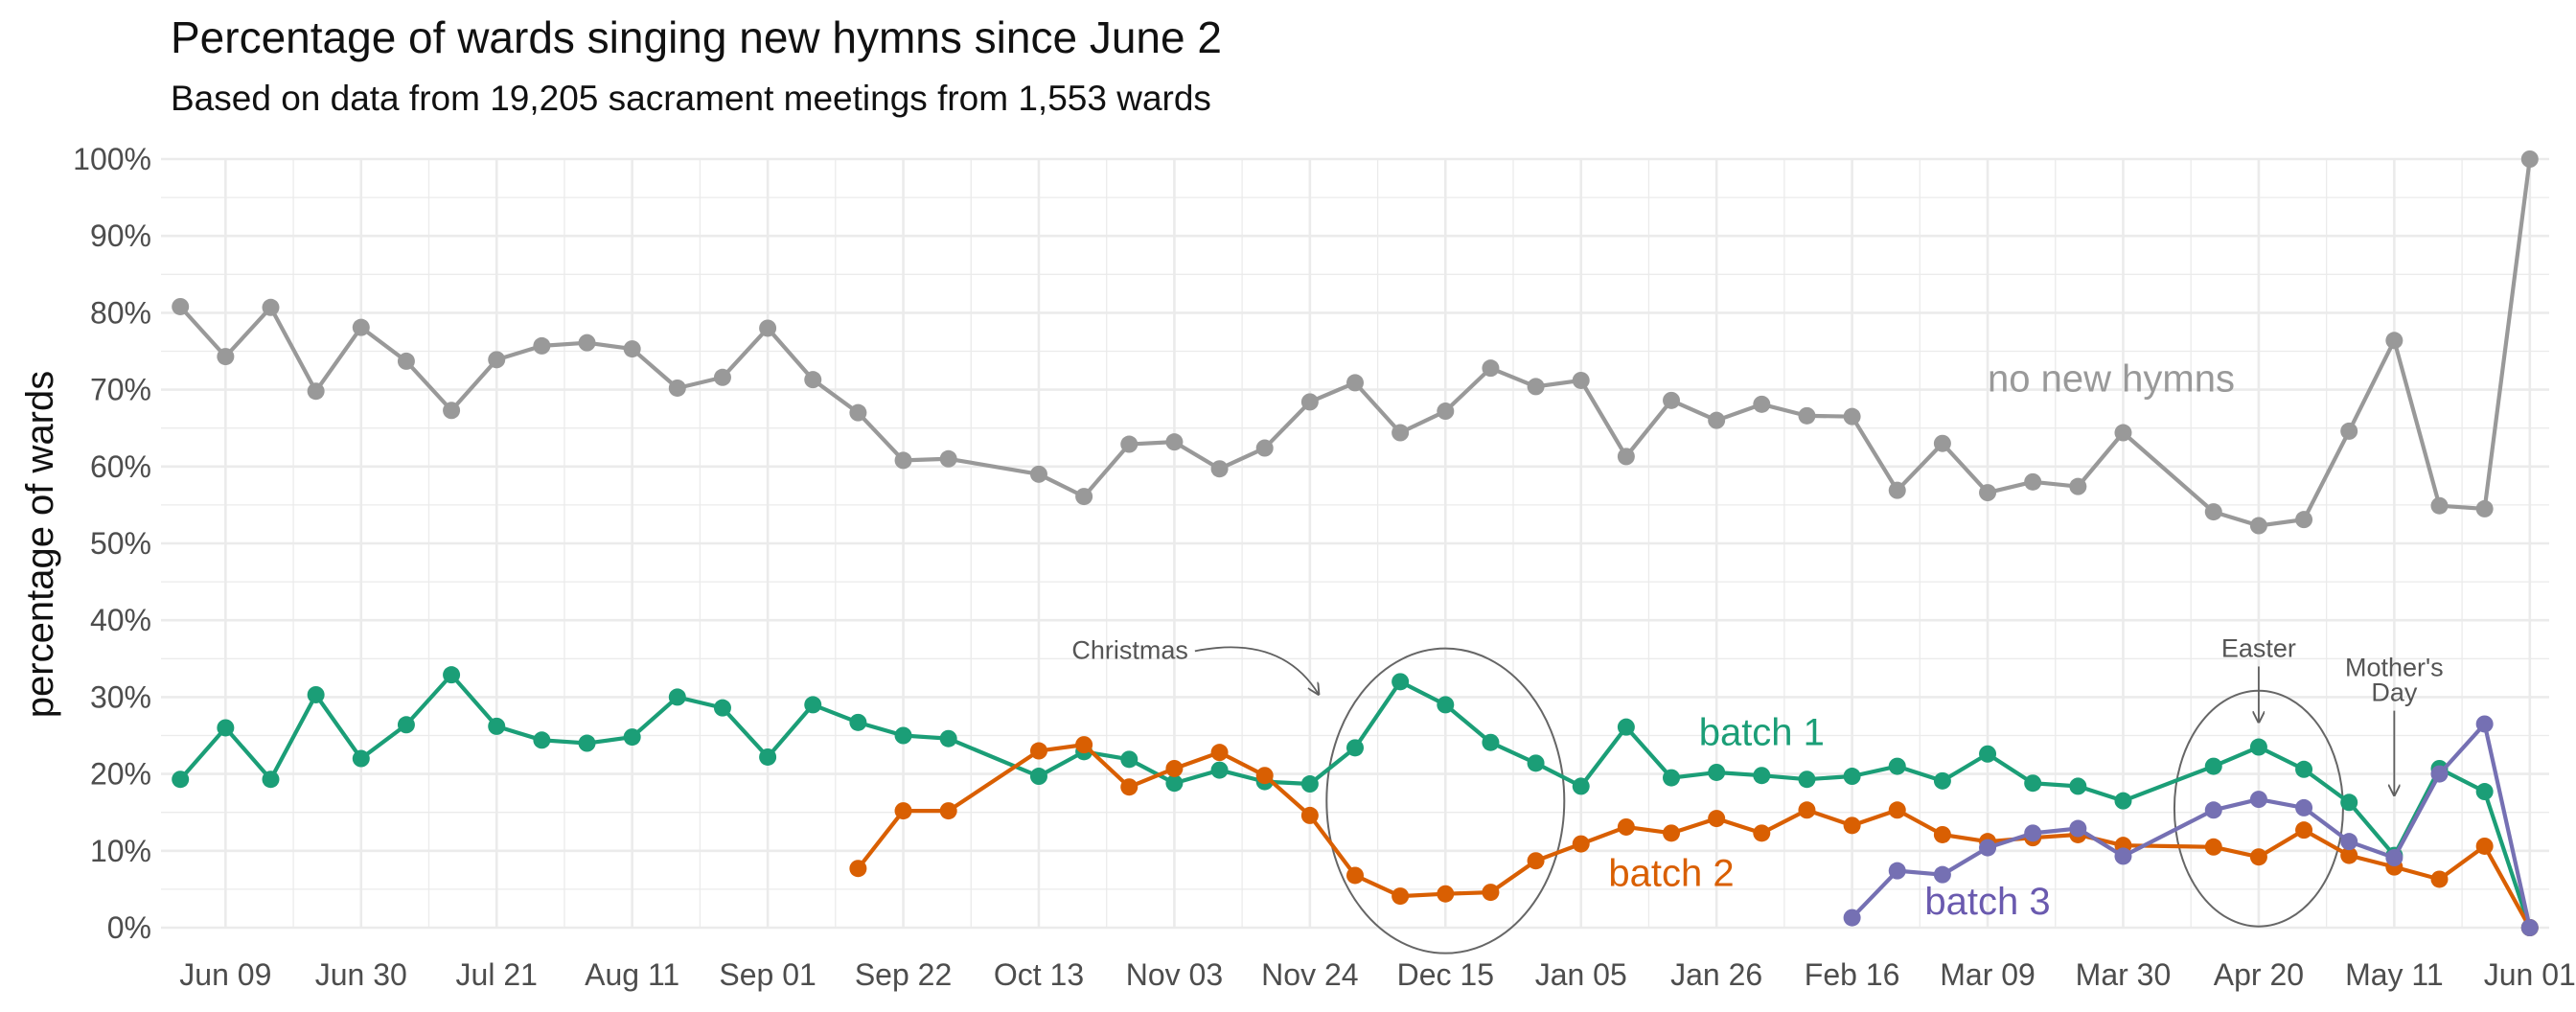  I want to click on x-tick-label: Nov 24, so click(1309, 974).